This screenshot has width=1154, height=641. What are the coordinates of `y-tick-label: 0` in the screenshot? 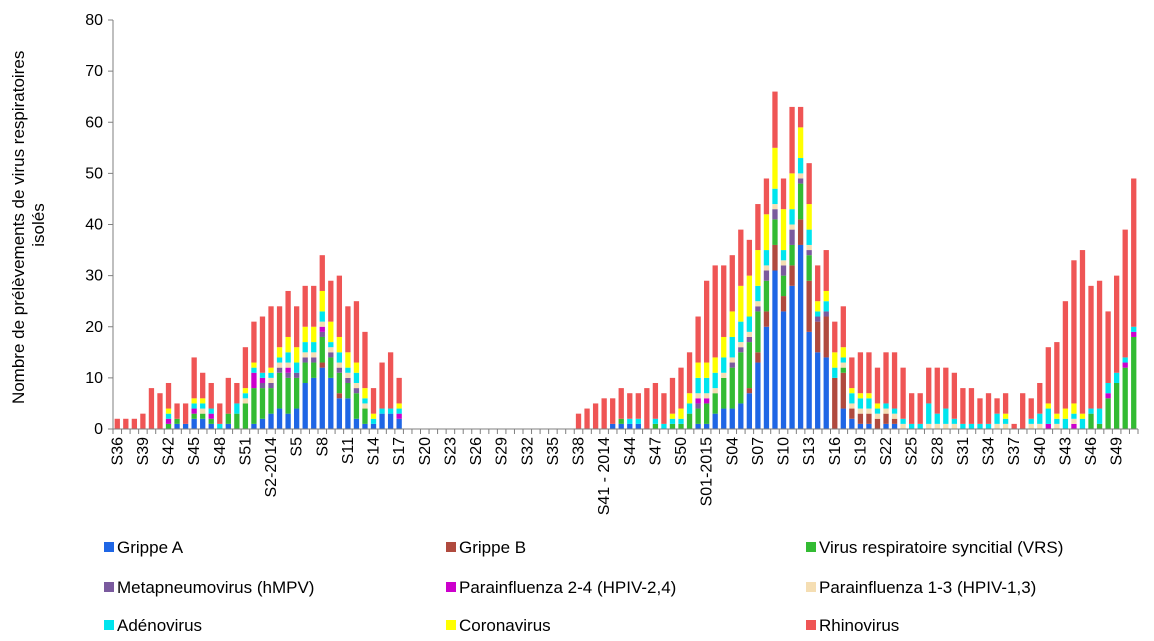 It's located at (98, 429).